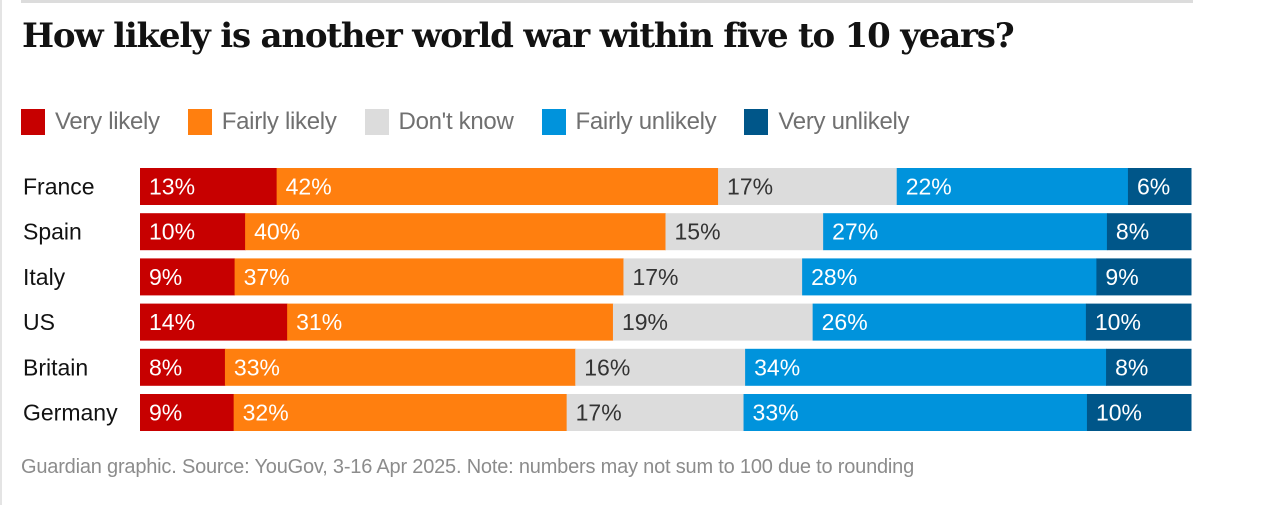  What do you see at coordinates (777, 367) in the screenshot?
I see `data-label: 34%` at bounding box center [777, 367].